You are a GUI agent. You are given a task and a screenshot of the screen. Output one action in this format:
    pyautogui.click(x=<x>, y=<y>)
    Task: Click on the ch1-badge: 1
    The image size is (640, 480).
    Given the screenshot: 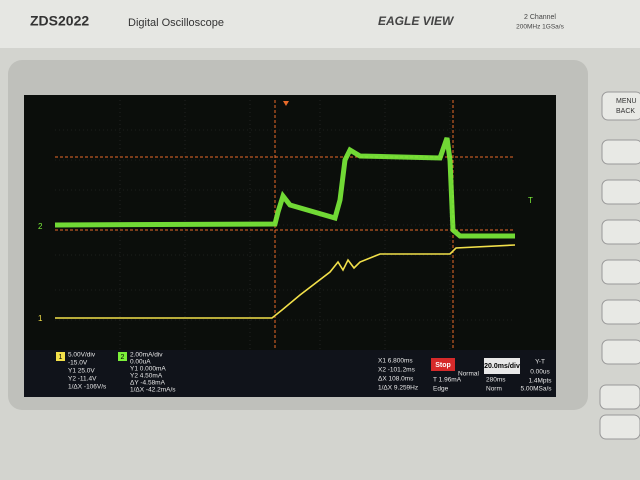 What is the action you would take?
    pyautogui.click(x=61, y=357)
    